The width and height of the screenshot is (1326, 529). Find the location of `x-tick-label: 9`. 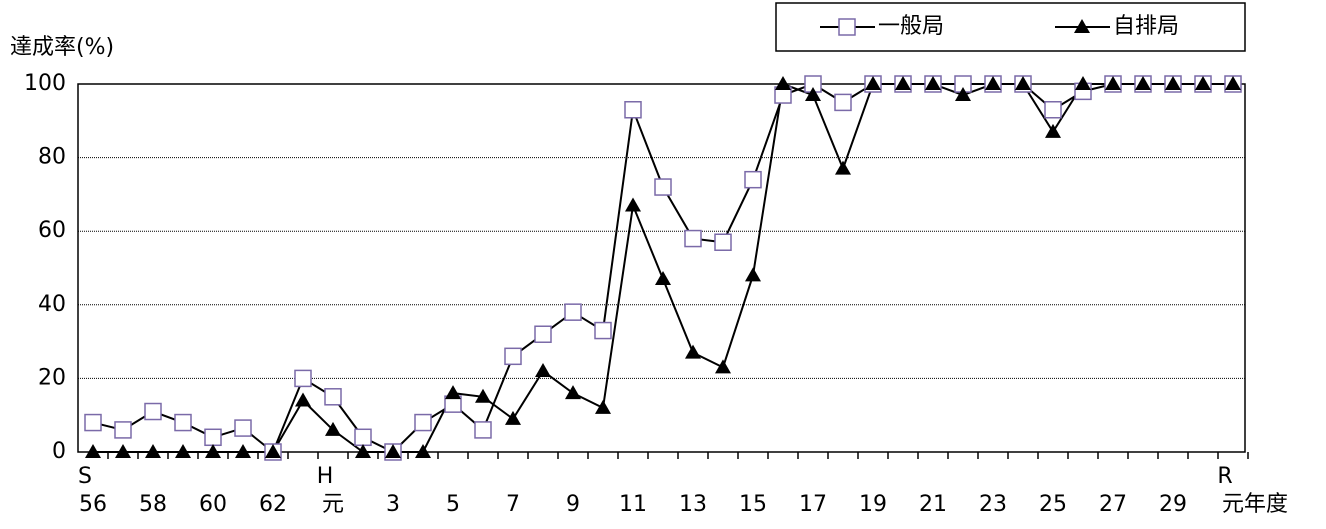

x-tick-label: 9 is located at coordinates (573, 504).